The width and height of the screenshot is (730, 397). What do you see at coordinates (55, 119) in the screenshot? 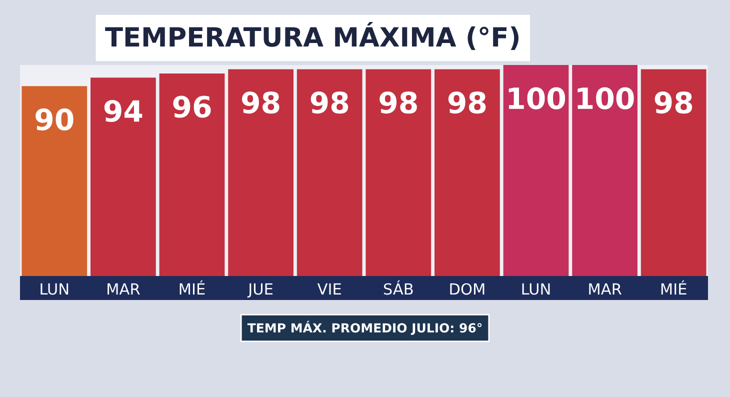
I see `data-label: 90` at bounding box center [55, 119].